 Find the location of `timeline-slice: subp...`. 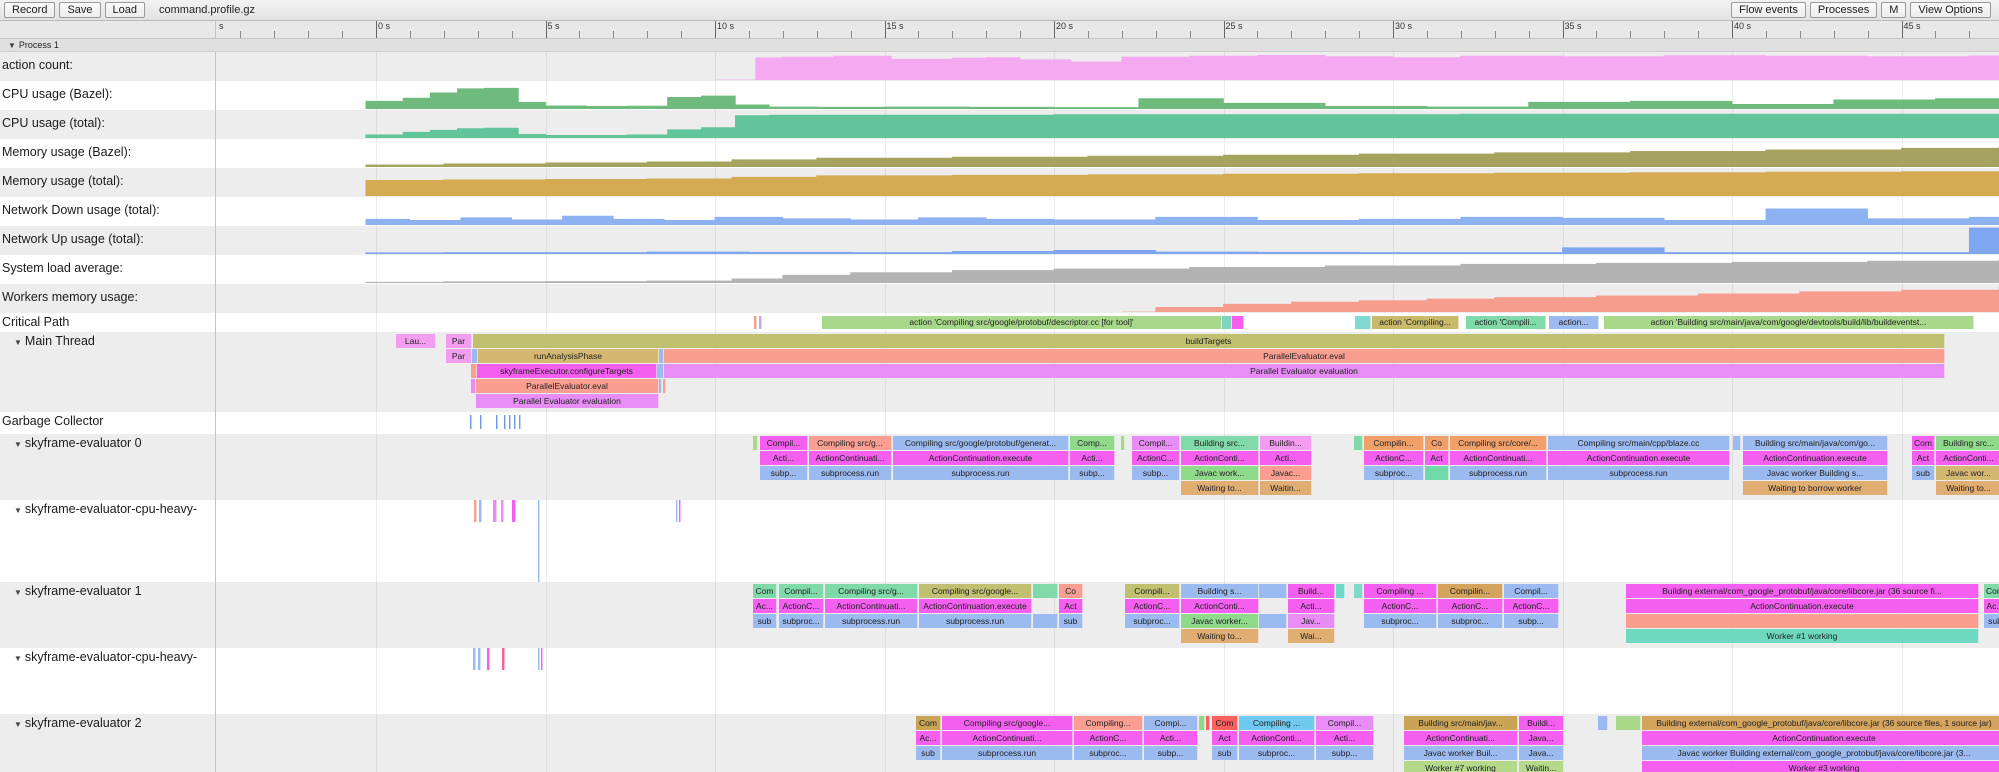

timeline-slice: subp... is located at coordinates (1345, 753).